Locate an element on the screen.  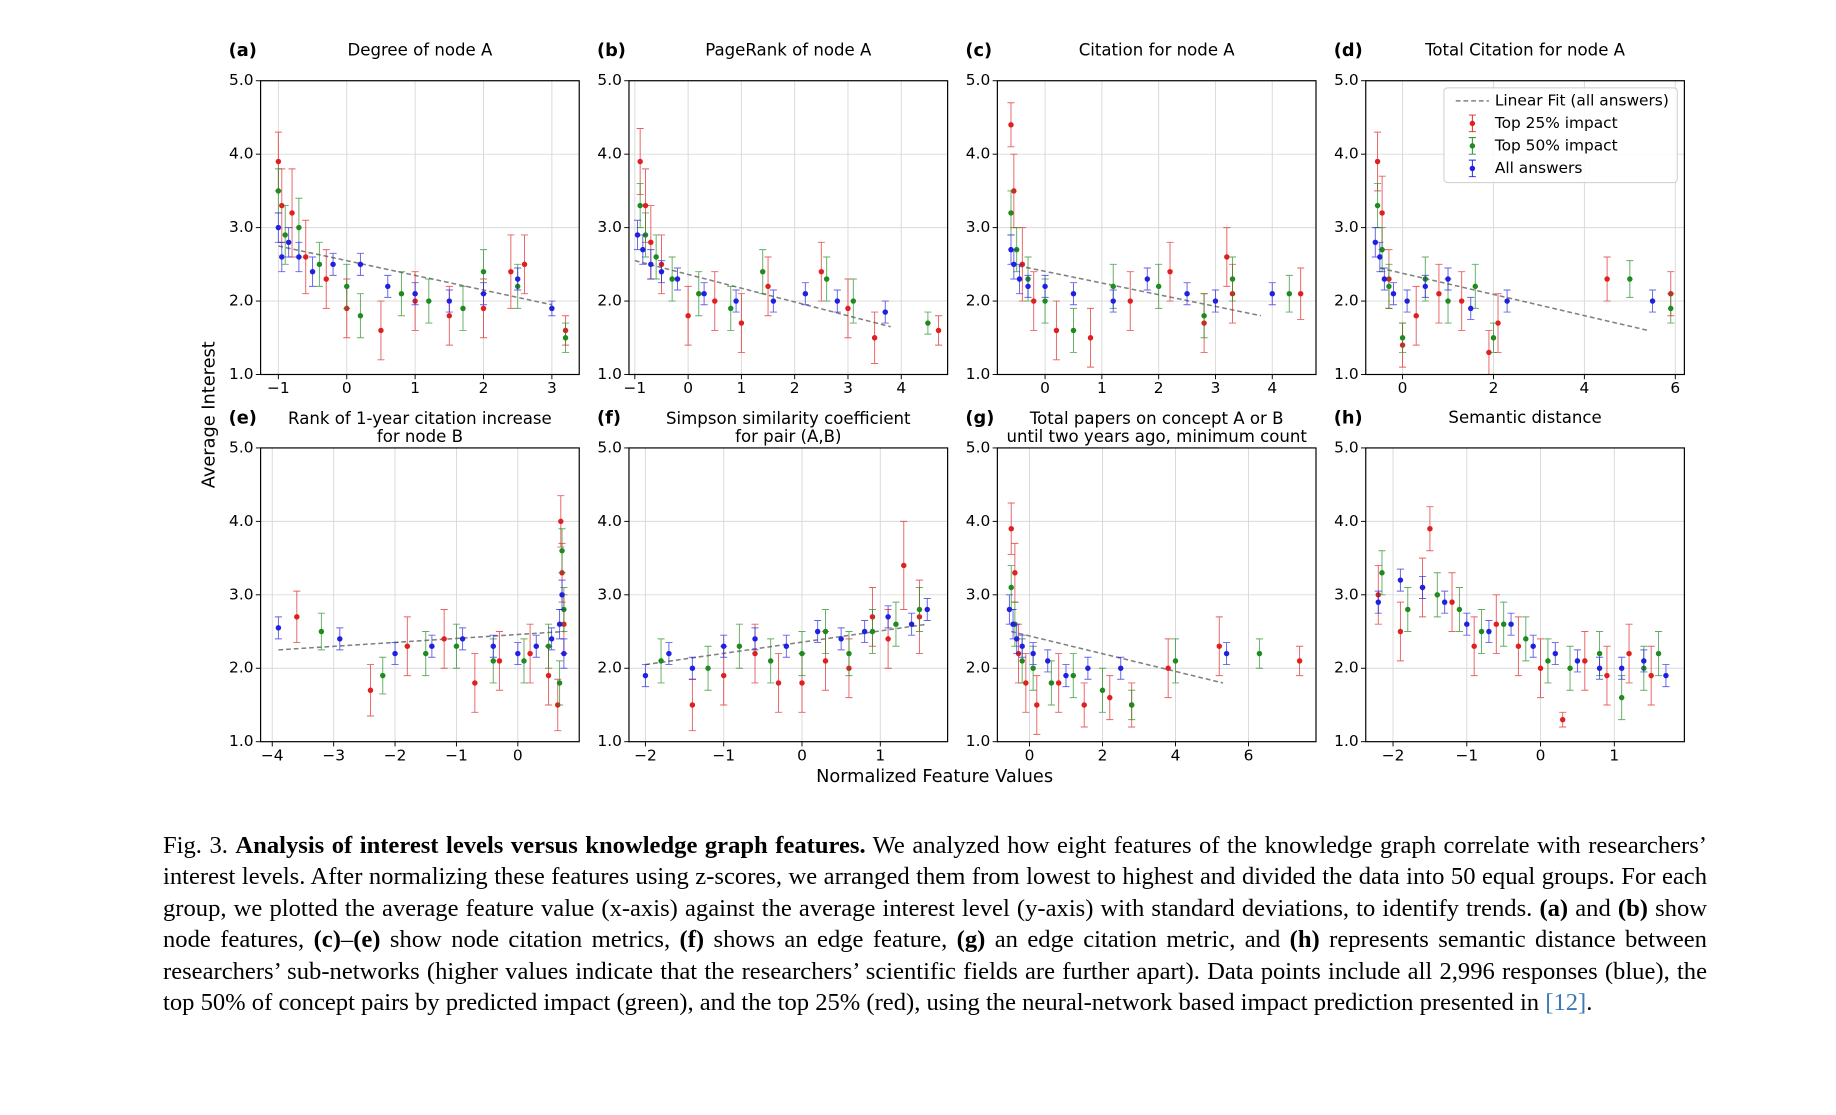
x-tick-label: −2 is located at coordinates (395, 755).